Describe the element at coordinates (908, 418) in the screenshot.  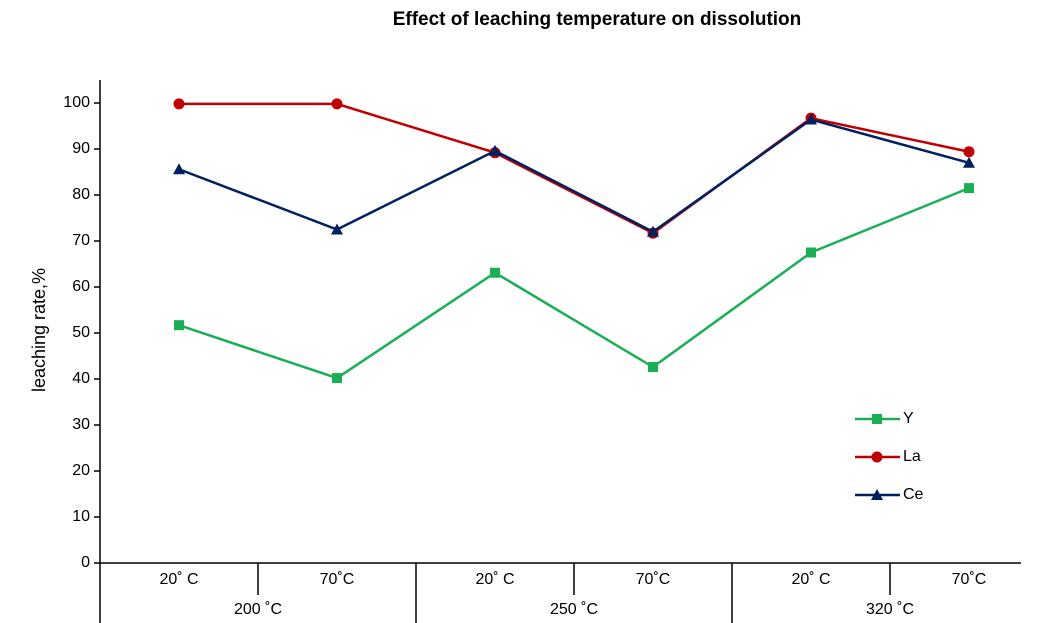
I see `legend-label: Y` at that location.